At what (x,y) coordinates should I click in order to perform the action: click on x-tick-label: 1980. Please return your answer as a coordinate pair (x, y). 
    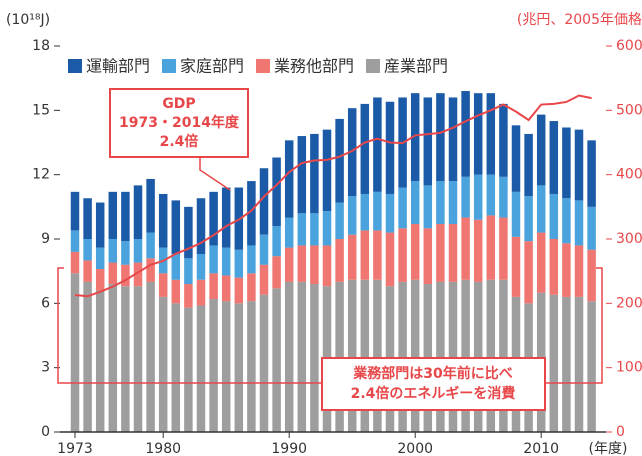
    Looking at the image, I should click on (163, 448).